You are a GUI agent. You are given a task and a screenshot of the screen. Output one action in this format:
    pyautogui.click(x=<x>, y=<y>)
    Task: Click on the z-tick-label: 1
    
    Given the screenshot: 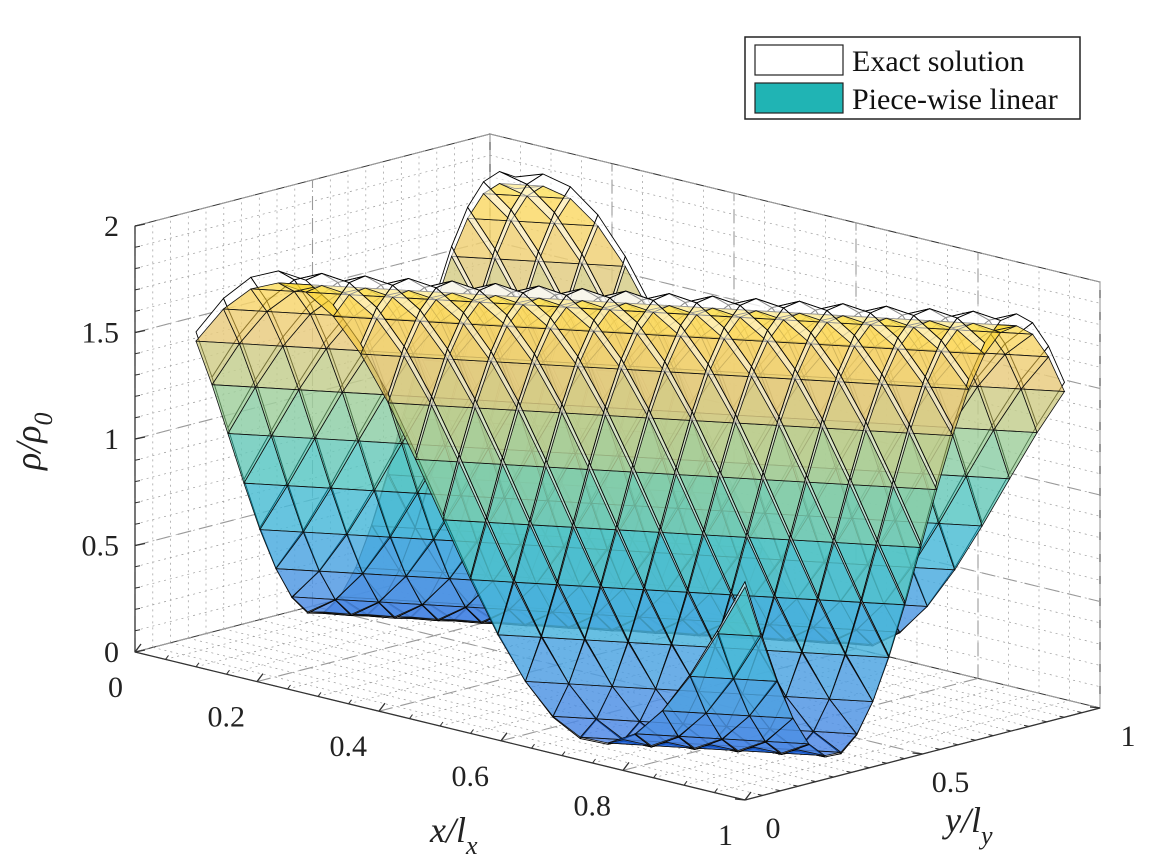 What is the action you would take?
    pyautogui.click(x=111, y=439)
    